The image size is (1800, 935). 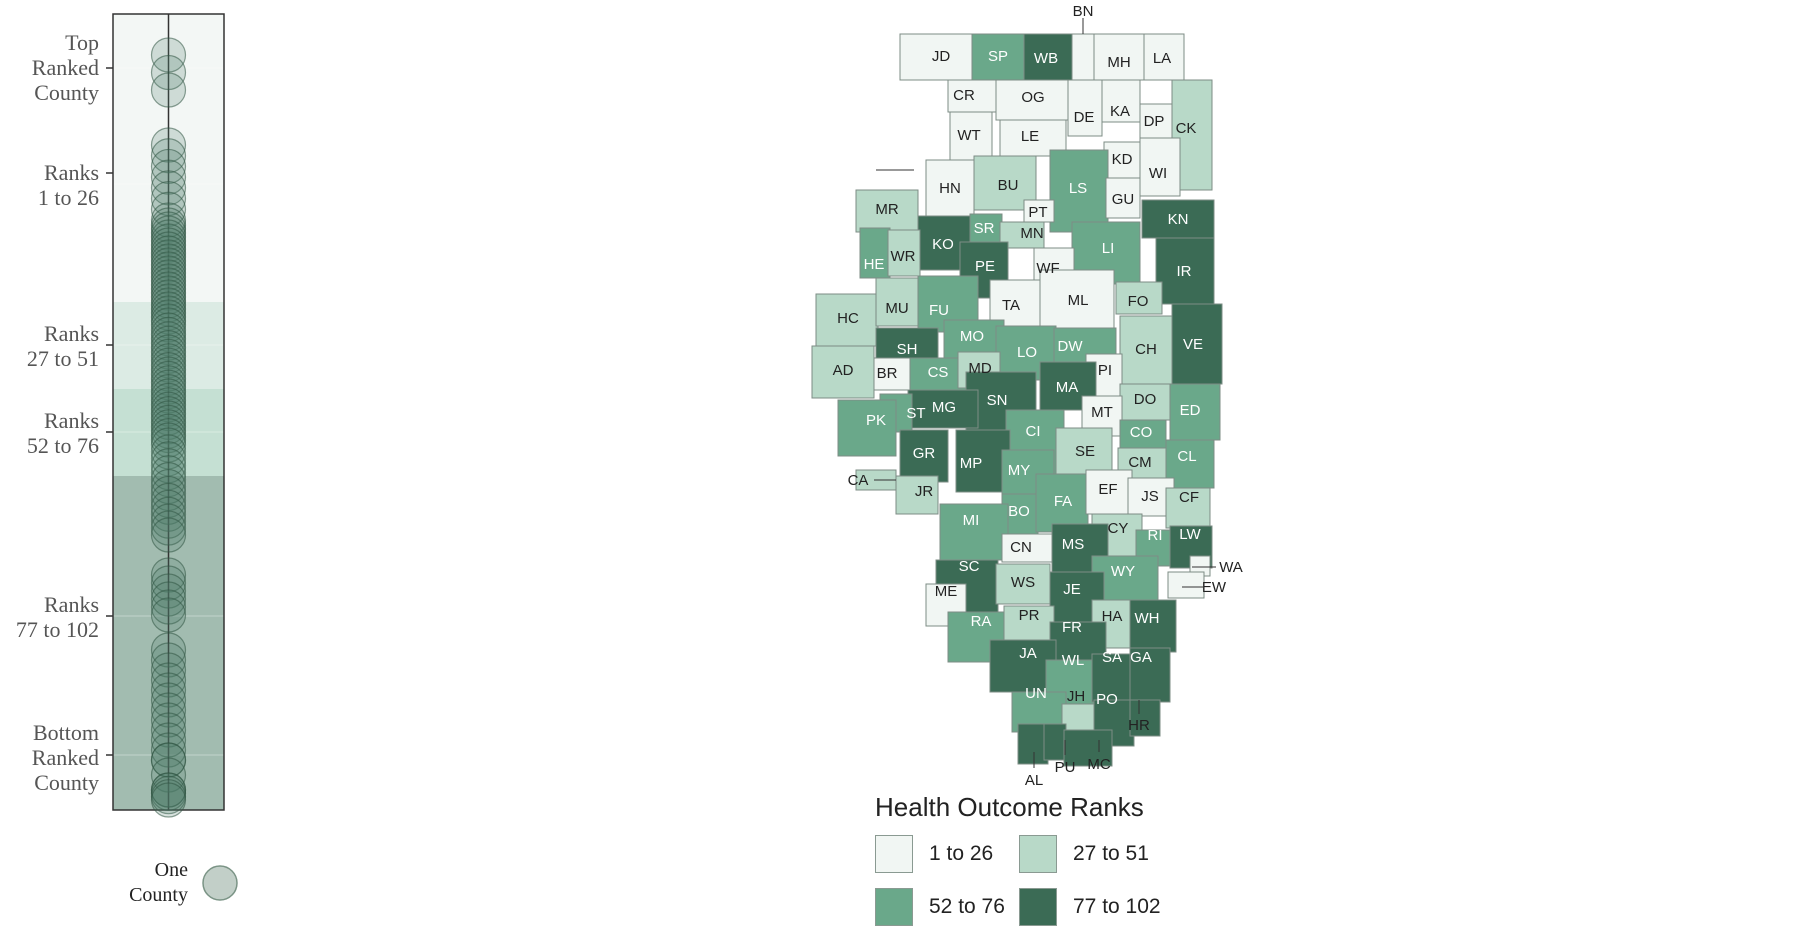 What do you see at coordinates (843, 370) in the screenshot?
I see `county-label-ad: AD` at bounding box center [843, 370].